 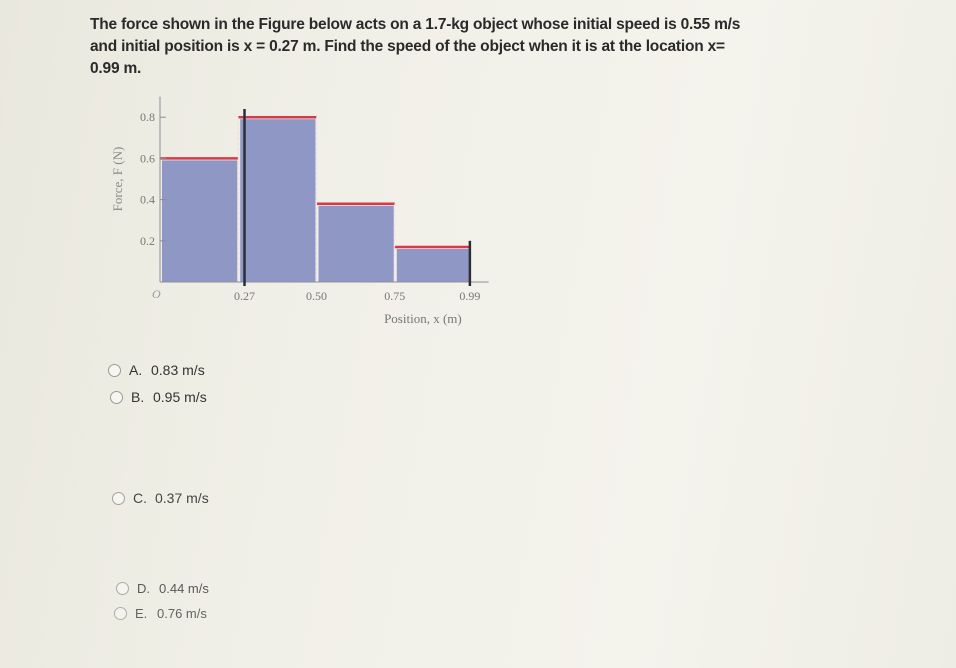 What do you see at coordinates (469, 296) in the screenshot?
I see `x-tick-label: 0.99` at bounding box center [469, 296].